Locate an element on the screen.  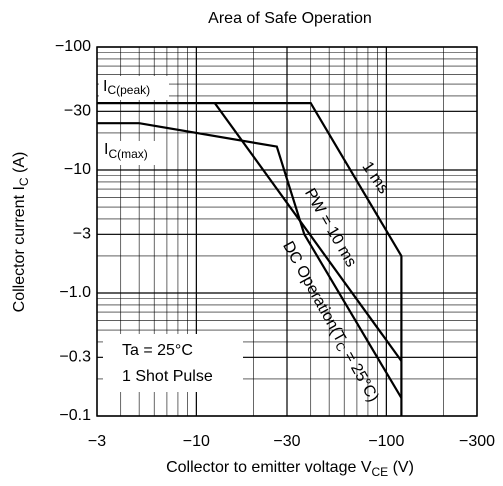
y-tick-label: −1.0 is located at coordinates (75, 292).